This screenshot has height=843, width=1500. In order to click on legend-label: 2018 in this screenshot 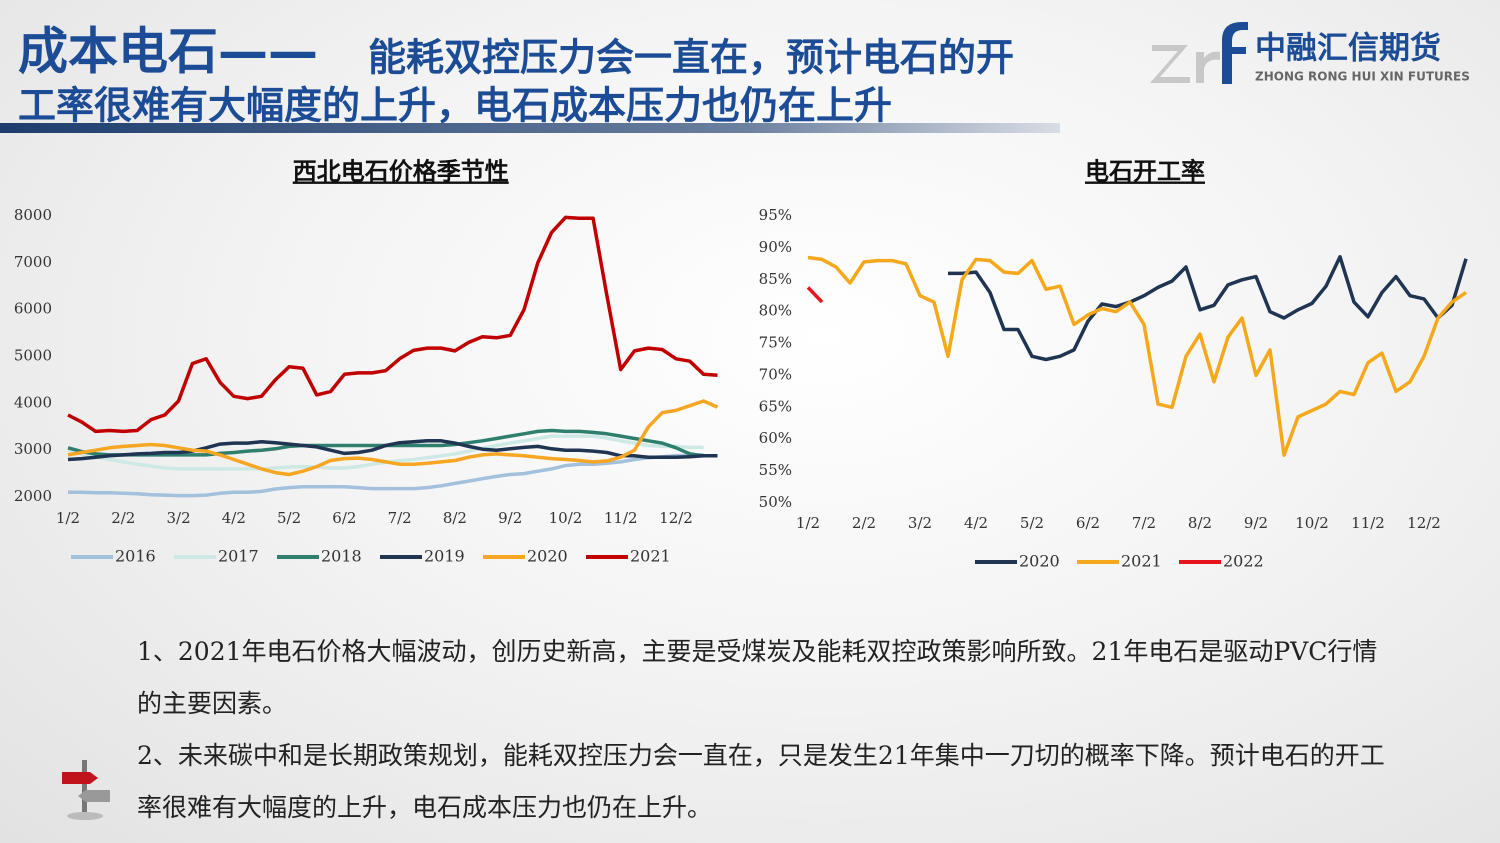, I will do `click(341, 556)`.